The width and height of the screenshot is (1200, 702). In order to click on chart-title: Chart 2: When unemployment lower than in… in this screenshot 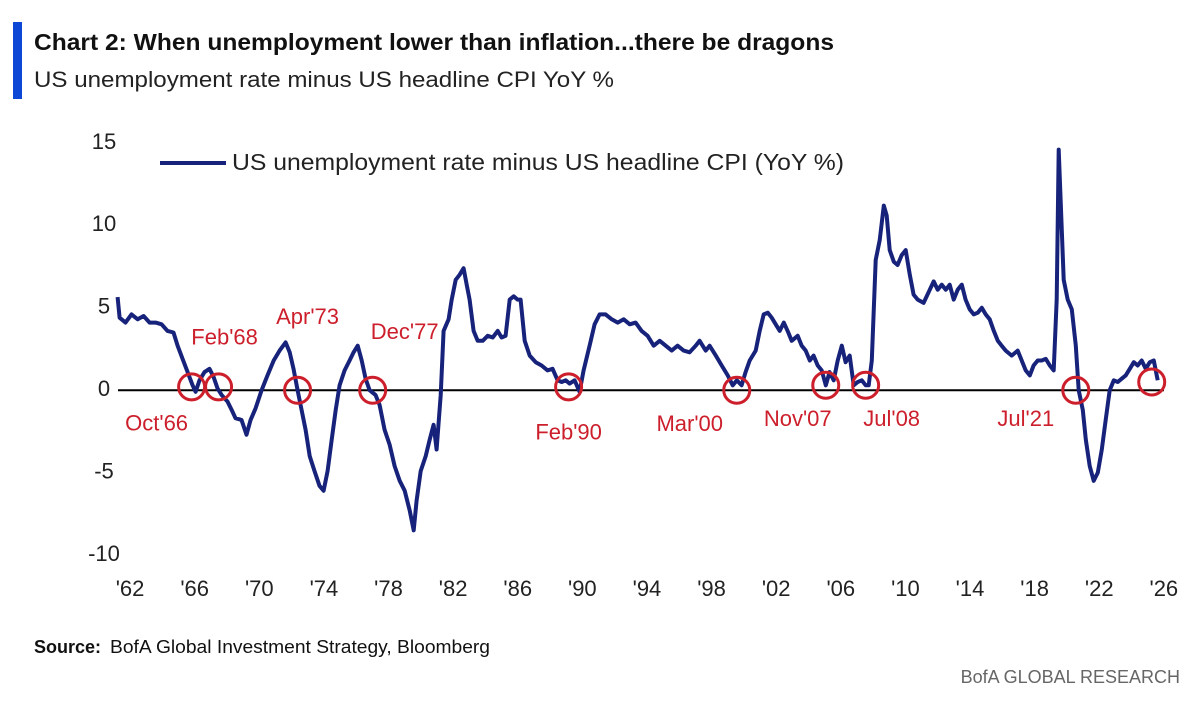, I will do `click(434, 42)`.